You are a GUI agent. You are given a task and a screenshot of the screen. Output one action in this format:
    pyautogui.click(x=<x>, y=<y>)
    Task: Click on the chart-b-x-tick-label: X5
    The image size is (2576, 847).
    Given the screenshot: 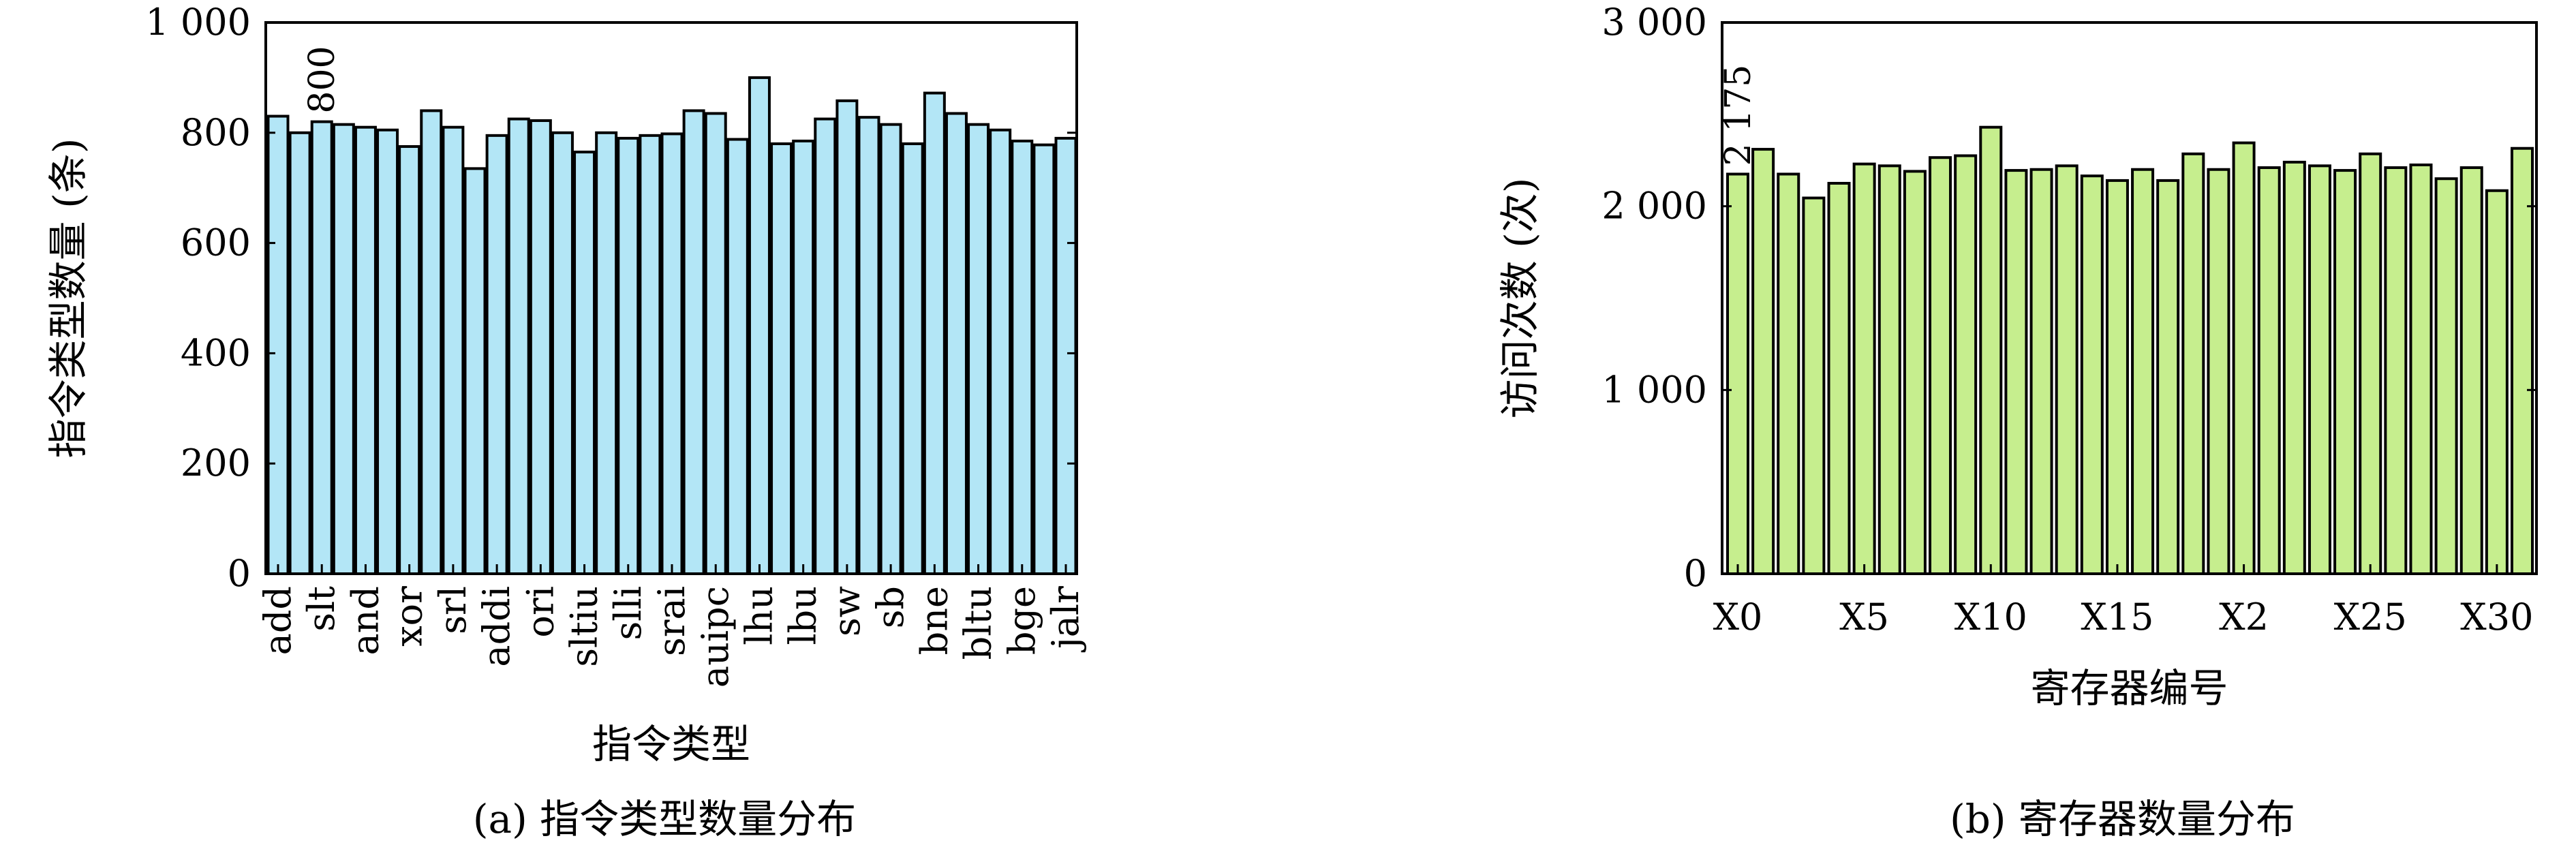 What is the action you would take?
    pyautogui.click(x=1864, y=617)
    